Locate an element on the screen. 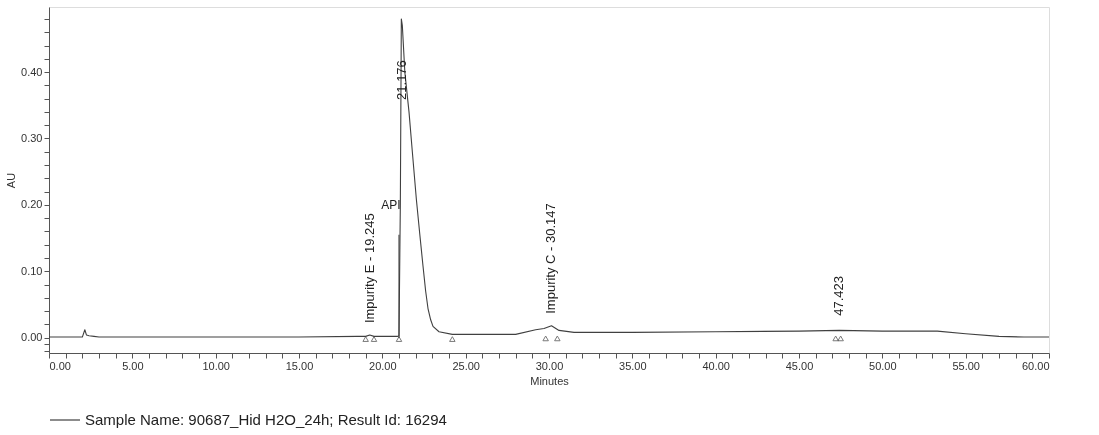 This screenshot has width=1099, height=435. x-tick-label: 5.00 is located at coordinates (133, 365).